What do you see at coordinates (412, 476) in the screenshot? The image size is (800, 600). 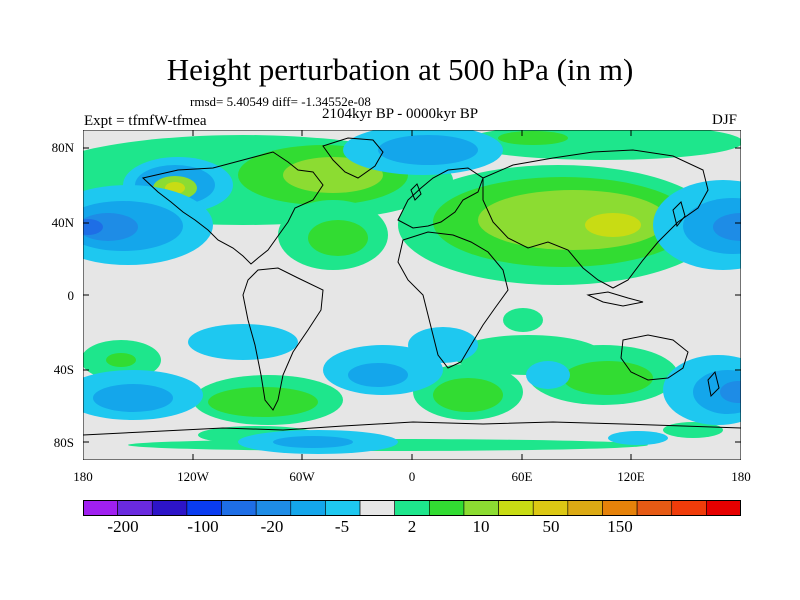 I see `lon-label-0: 0` at bounding box center [412, 476].